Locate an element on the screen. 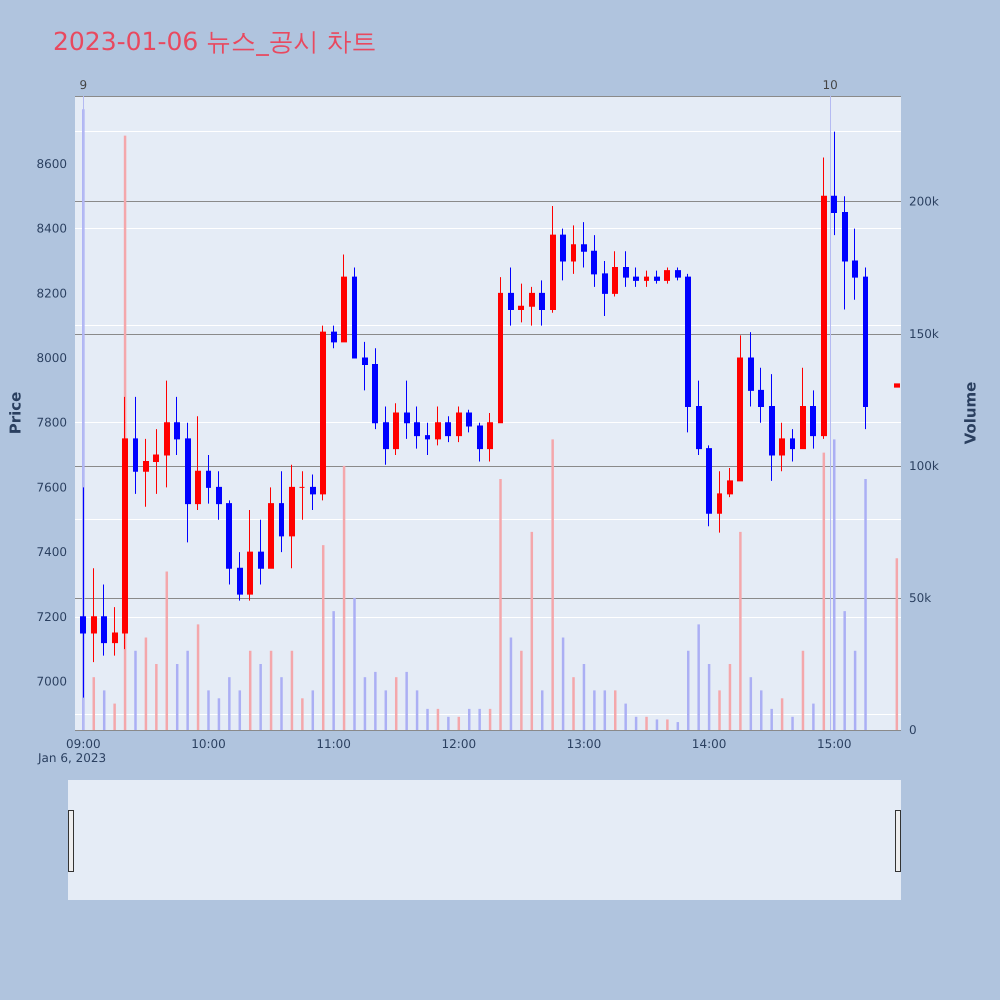 Image resolution: width=1000 pixels, height=1000 pixels. y-tick-label: 8600 is located at coordinates (51, 163).